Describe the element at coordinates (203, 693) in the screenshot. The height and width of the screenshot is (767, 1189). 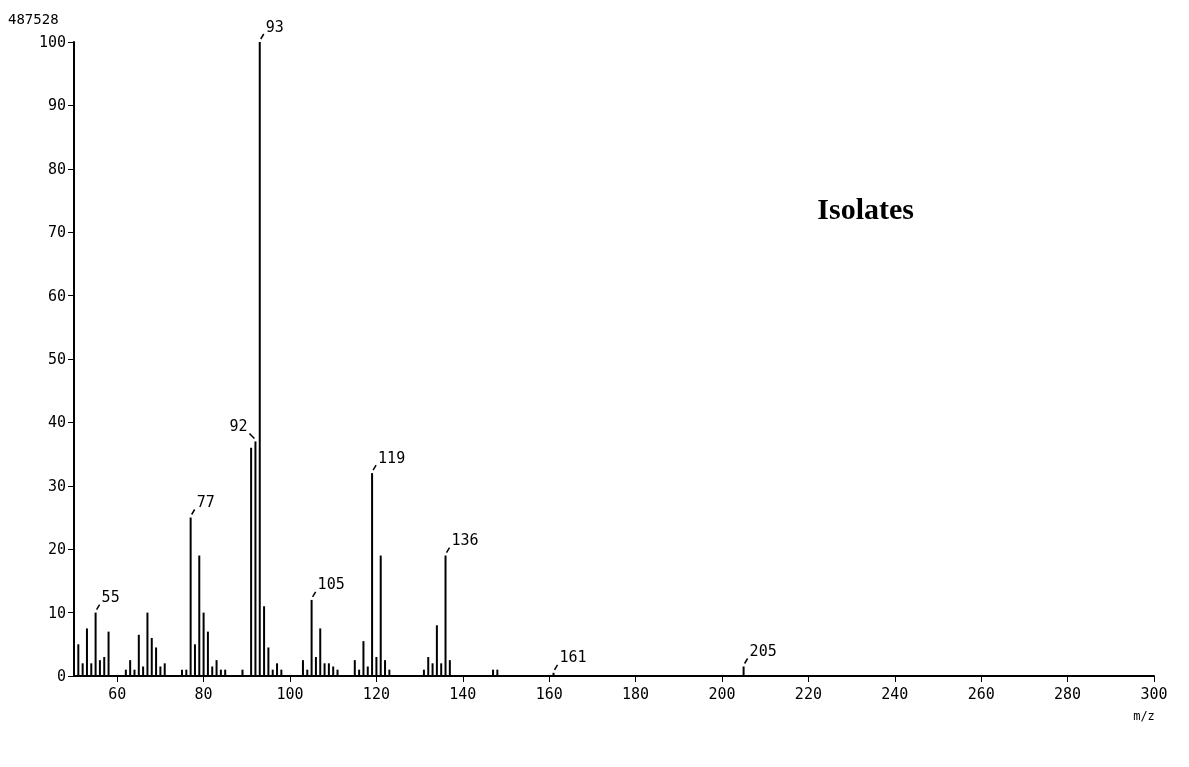
I see `x-tick-label: 80` at that location.